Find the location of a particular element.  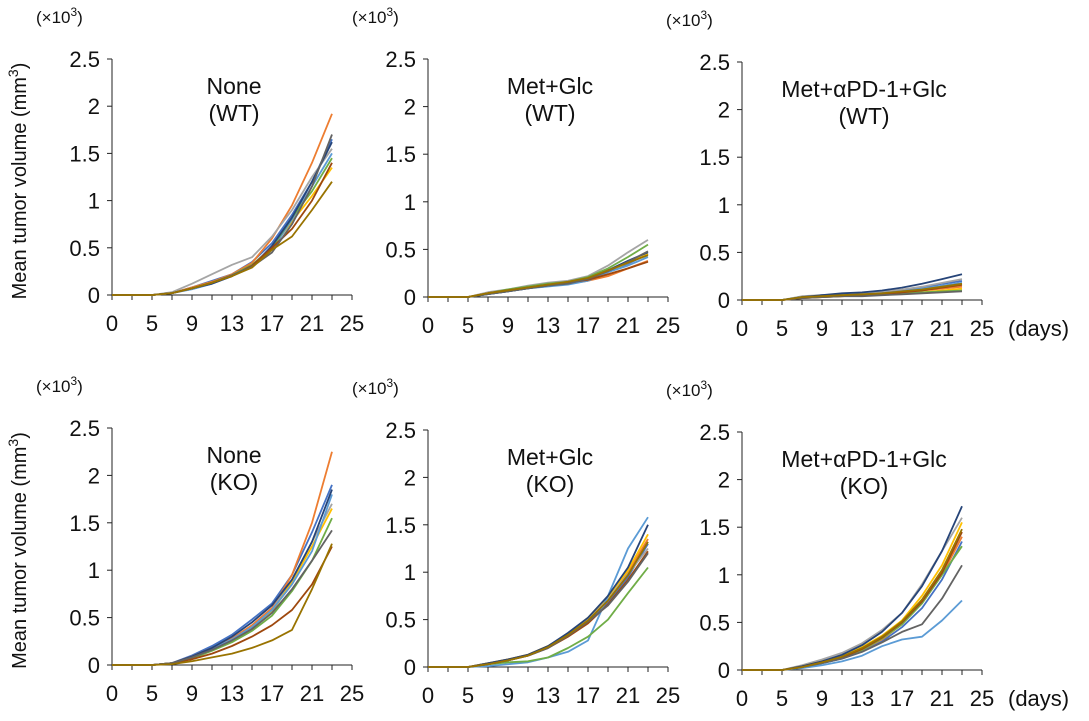

chart-title-line1: Met+Glc is located at coordinates (550, 86).